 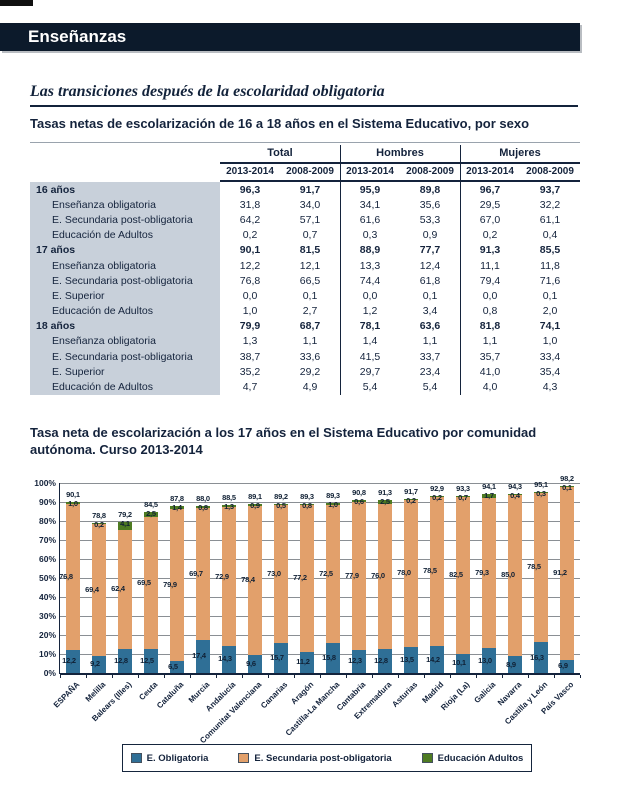 What do you see at coordinates (170, 584) in the screenshot?
I see `secundaria-value-label: 79,9` at bounding box center [170, 584].